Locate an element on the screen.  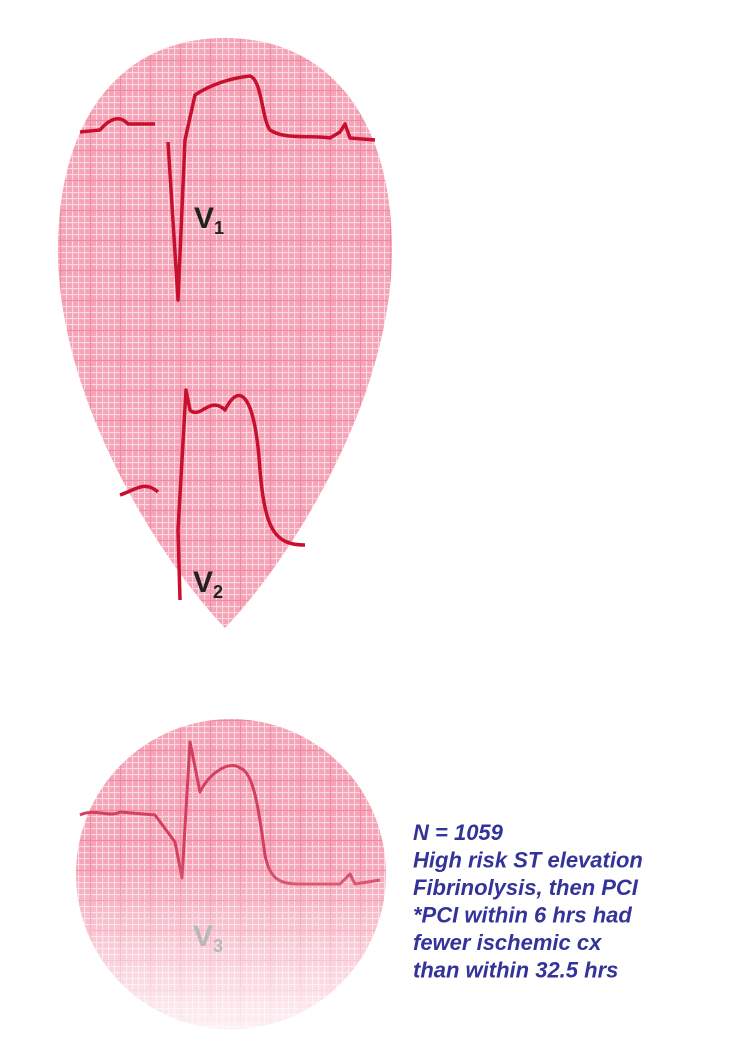
lead-label: V2 is located at coordinates (208, 584).